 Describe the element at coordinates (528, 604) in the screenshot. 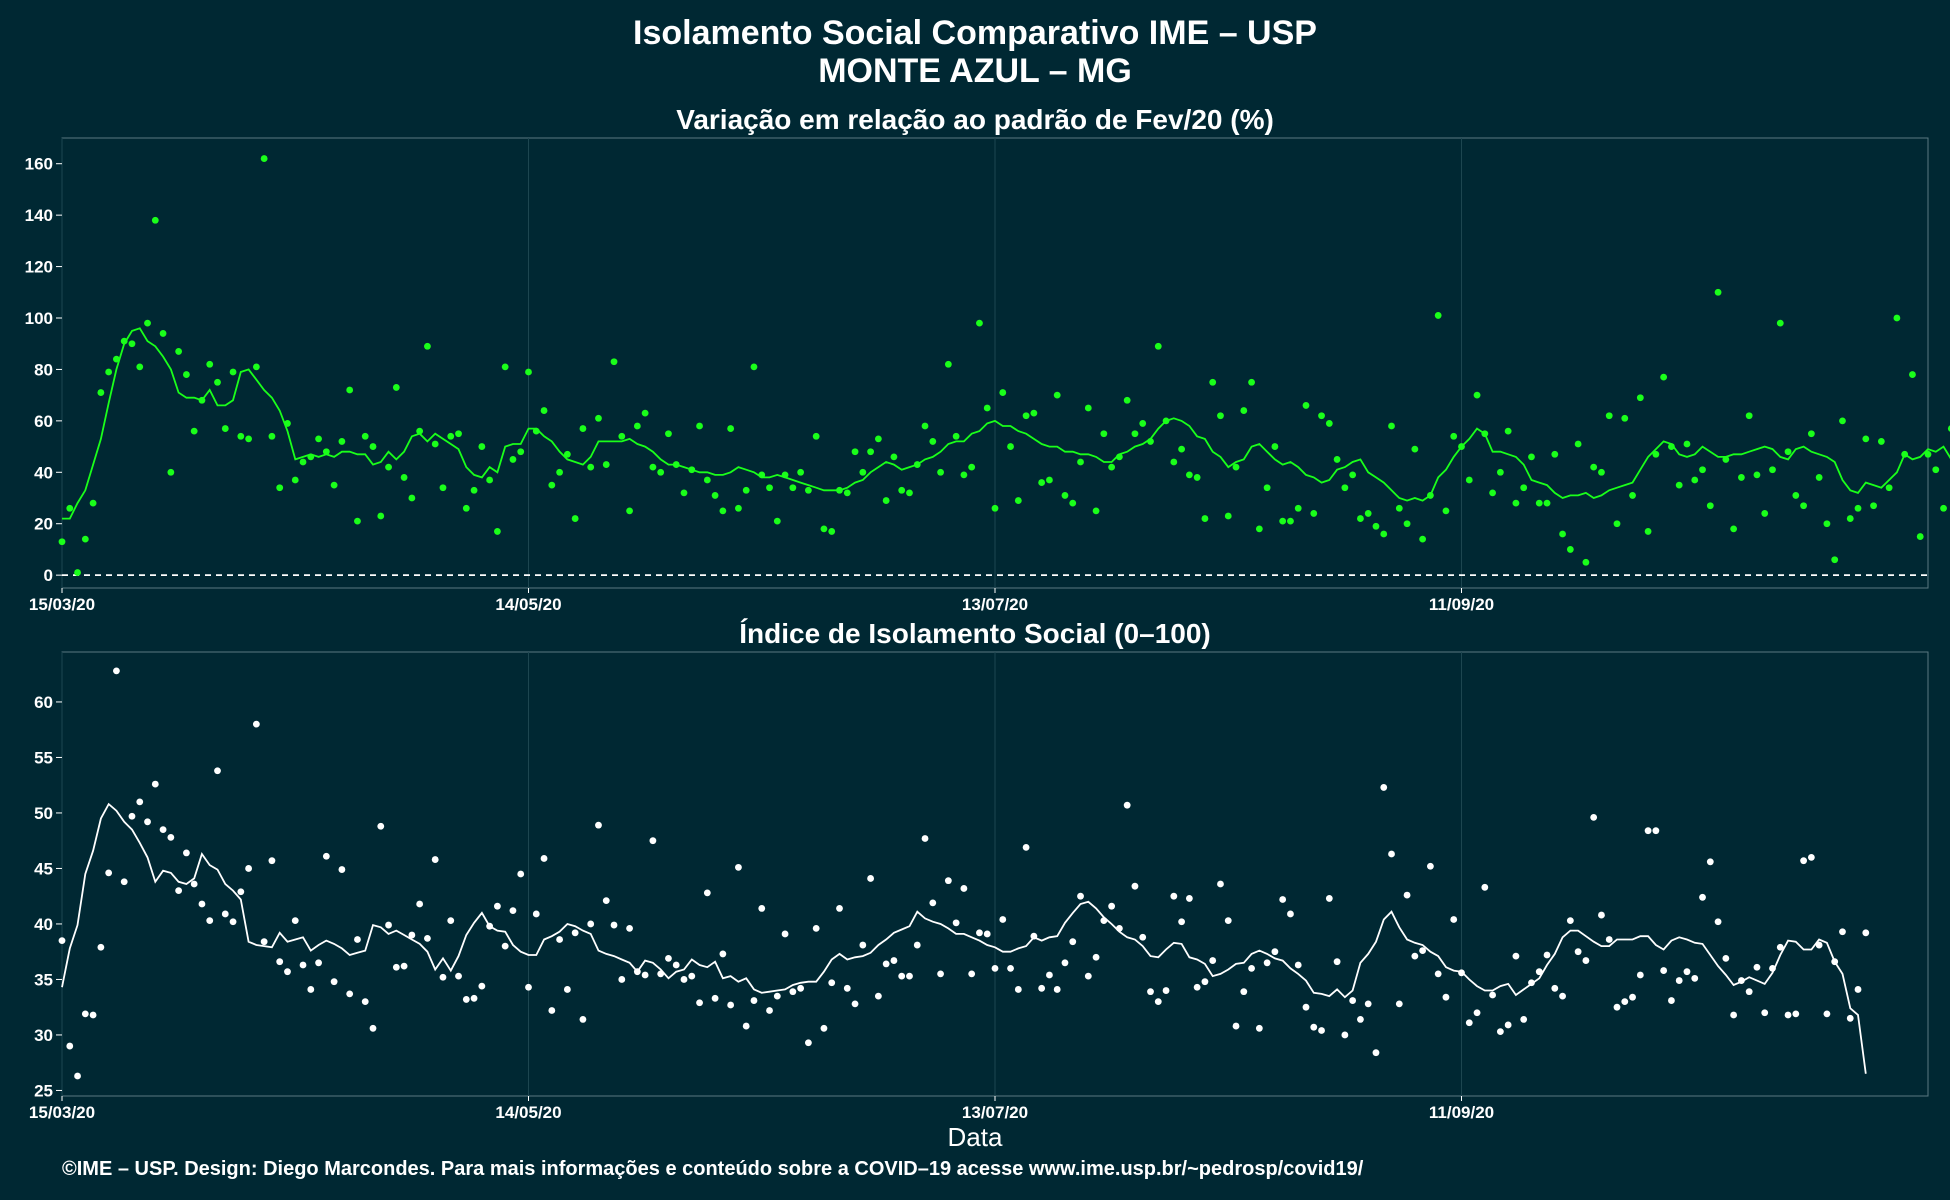

I see `panel-variation-xtick-label-1: 14/05/20` at that location.